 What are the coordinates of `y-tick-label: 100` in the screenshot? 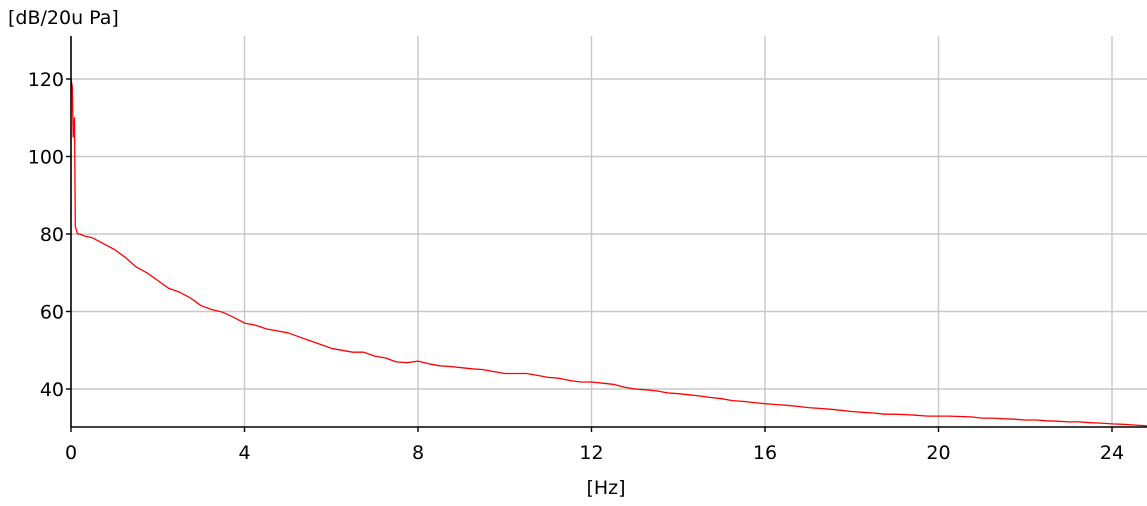 It's located at (46, 158).